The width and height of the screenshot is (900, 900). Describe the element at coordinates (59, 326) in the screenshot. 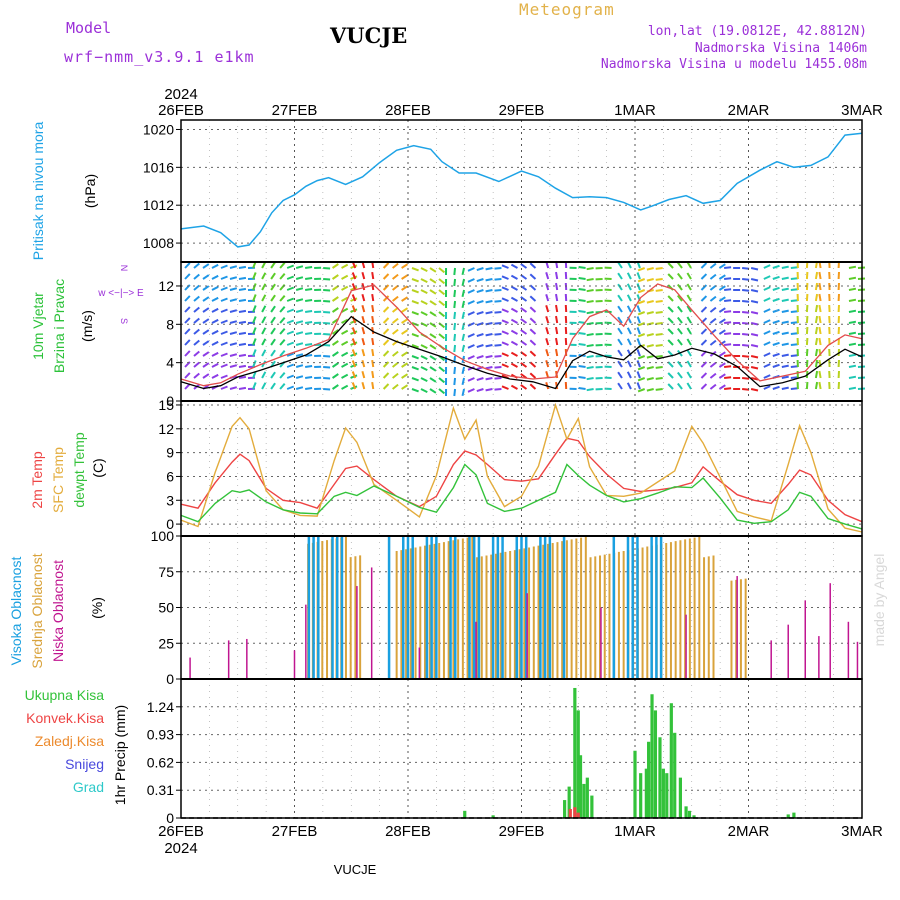

I see `wind-axis-subtitle: Brzina i Pravac` at that location.